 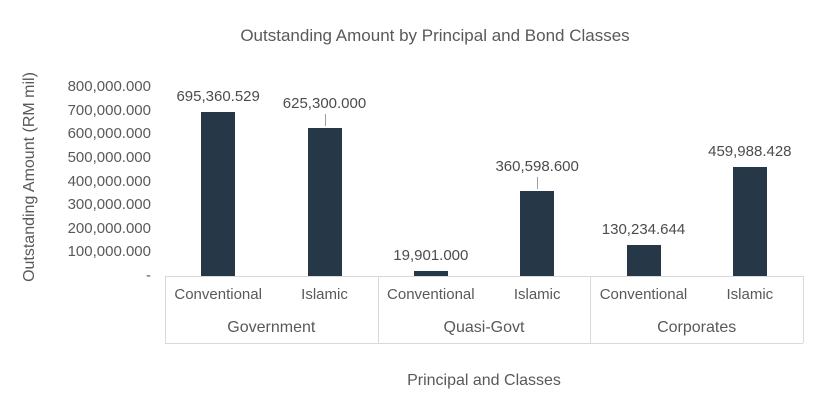 What do you see at coordinates (430, 273) in the screenshot?
I see `bar-quasi-govt-conventional` at bounding box center [430, 273].